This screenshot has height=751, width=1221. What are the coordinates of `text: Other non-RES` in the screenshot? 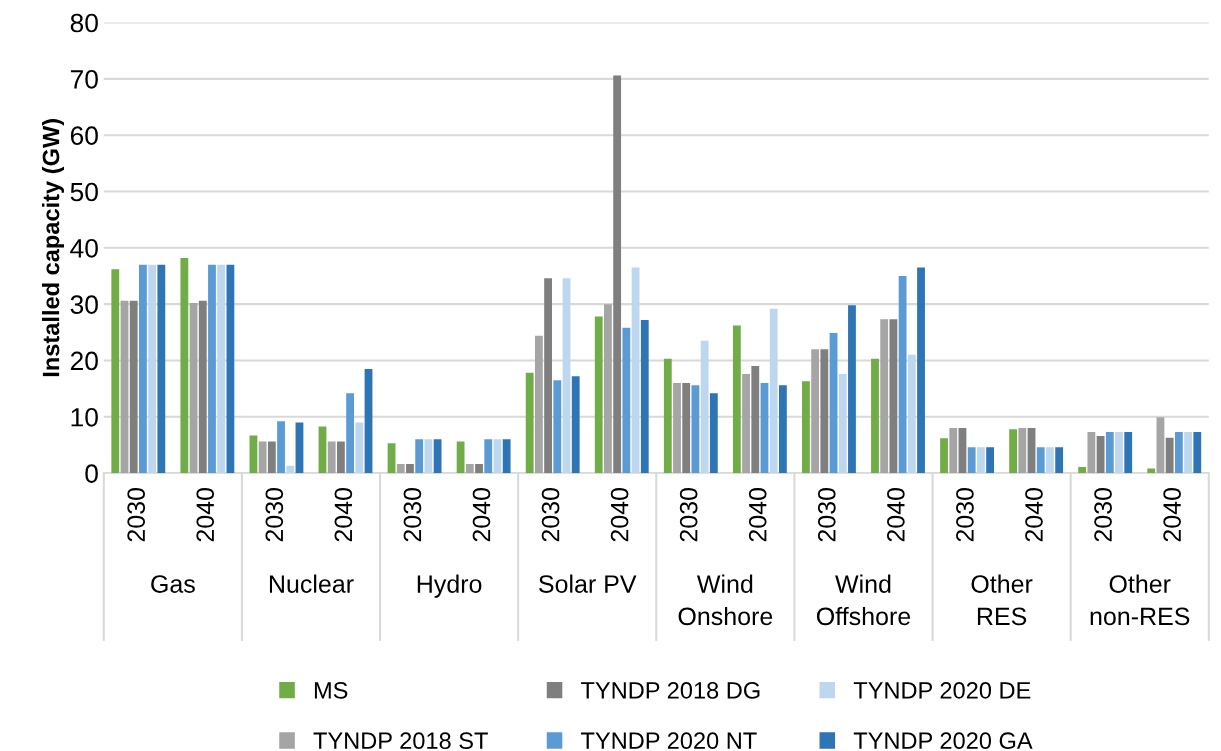 It's located at (1140, 600).